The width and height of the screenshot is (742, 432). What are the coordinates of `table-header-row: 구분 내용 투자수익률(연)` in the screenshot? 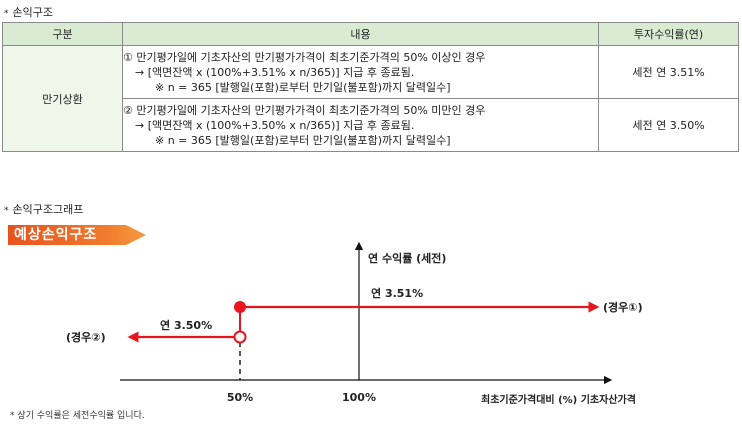 It's located at (370, 34).